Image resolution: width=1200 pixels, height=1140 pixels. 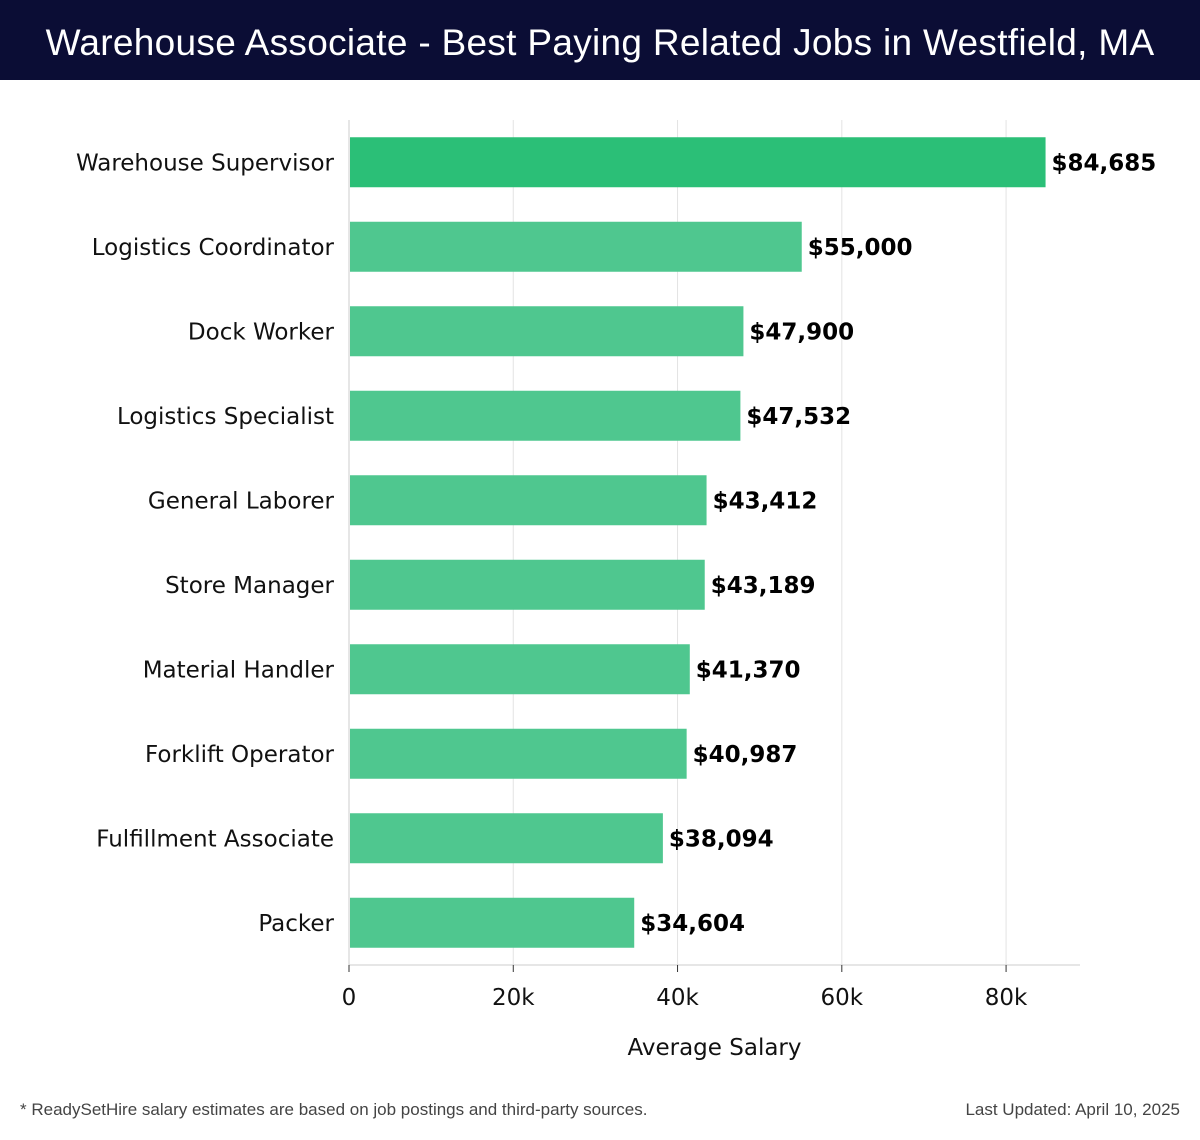 What do you see at coordinates (1072, 1109) in the screenshot?
I see `last-updated: Last Updated: April 10, 2025` at bounding box center [1072, 1109].